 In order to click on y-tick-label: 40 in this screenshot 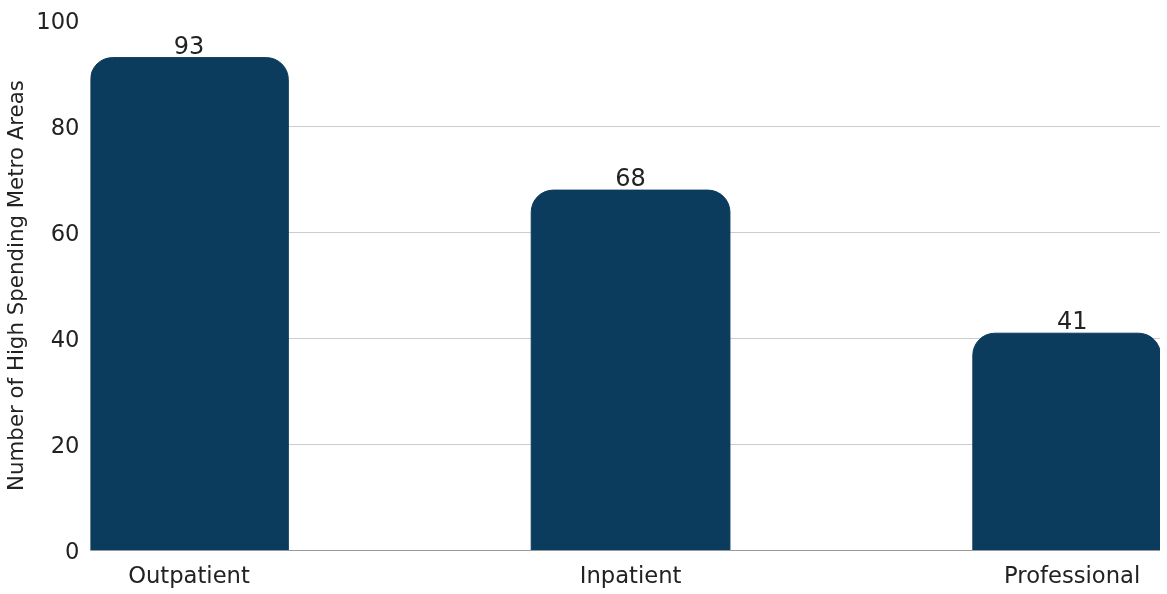, I will do `click(65, 339)`.